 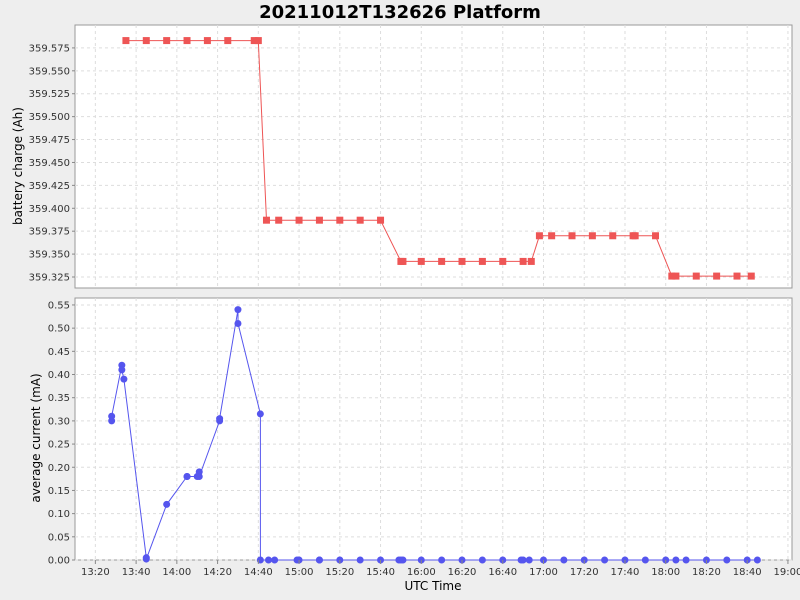 I want to click on y-tick-label: 0.55, so click(x=59, y=305).